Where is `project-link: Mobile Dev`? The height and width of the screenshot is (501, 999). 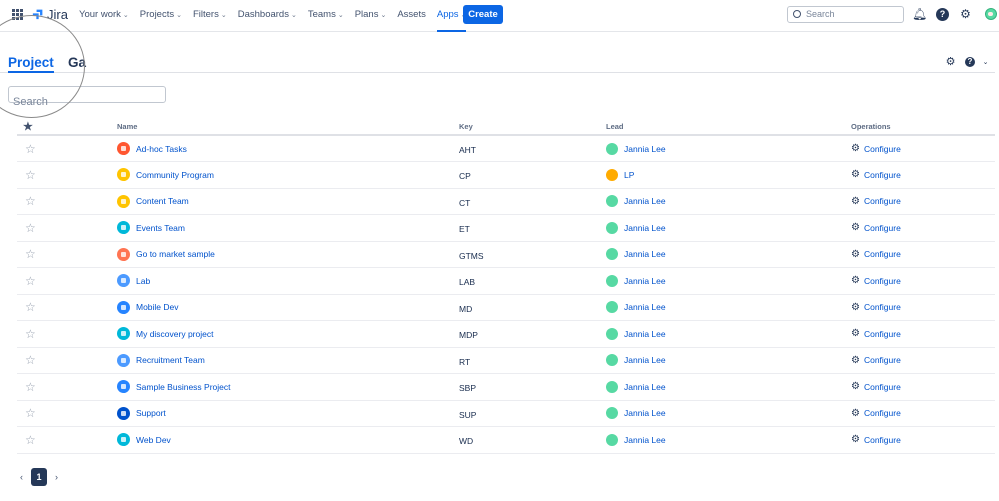
project-link: Mobile Dev is located at coordinates (288, 307).